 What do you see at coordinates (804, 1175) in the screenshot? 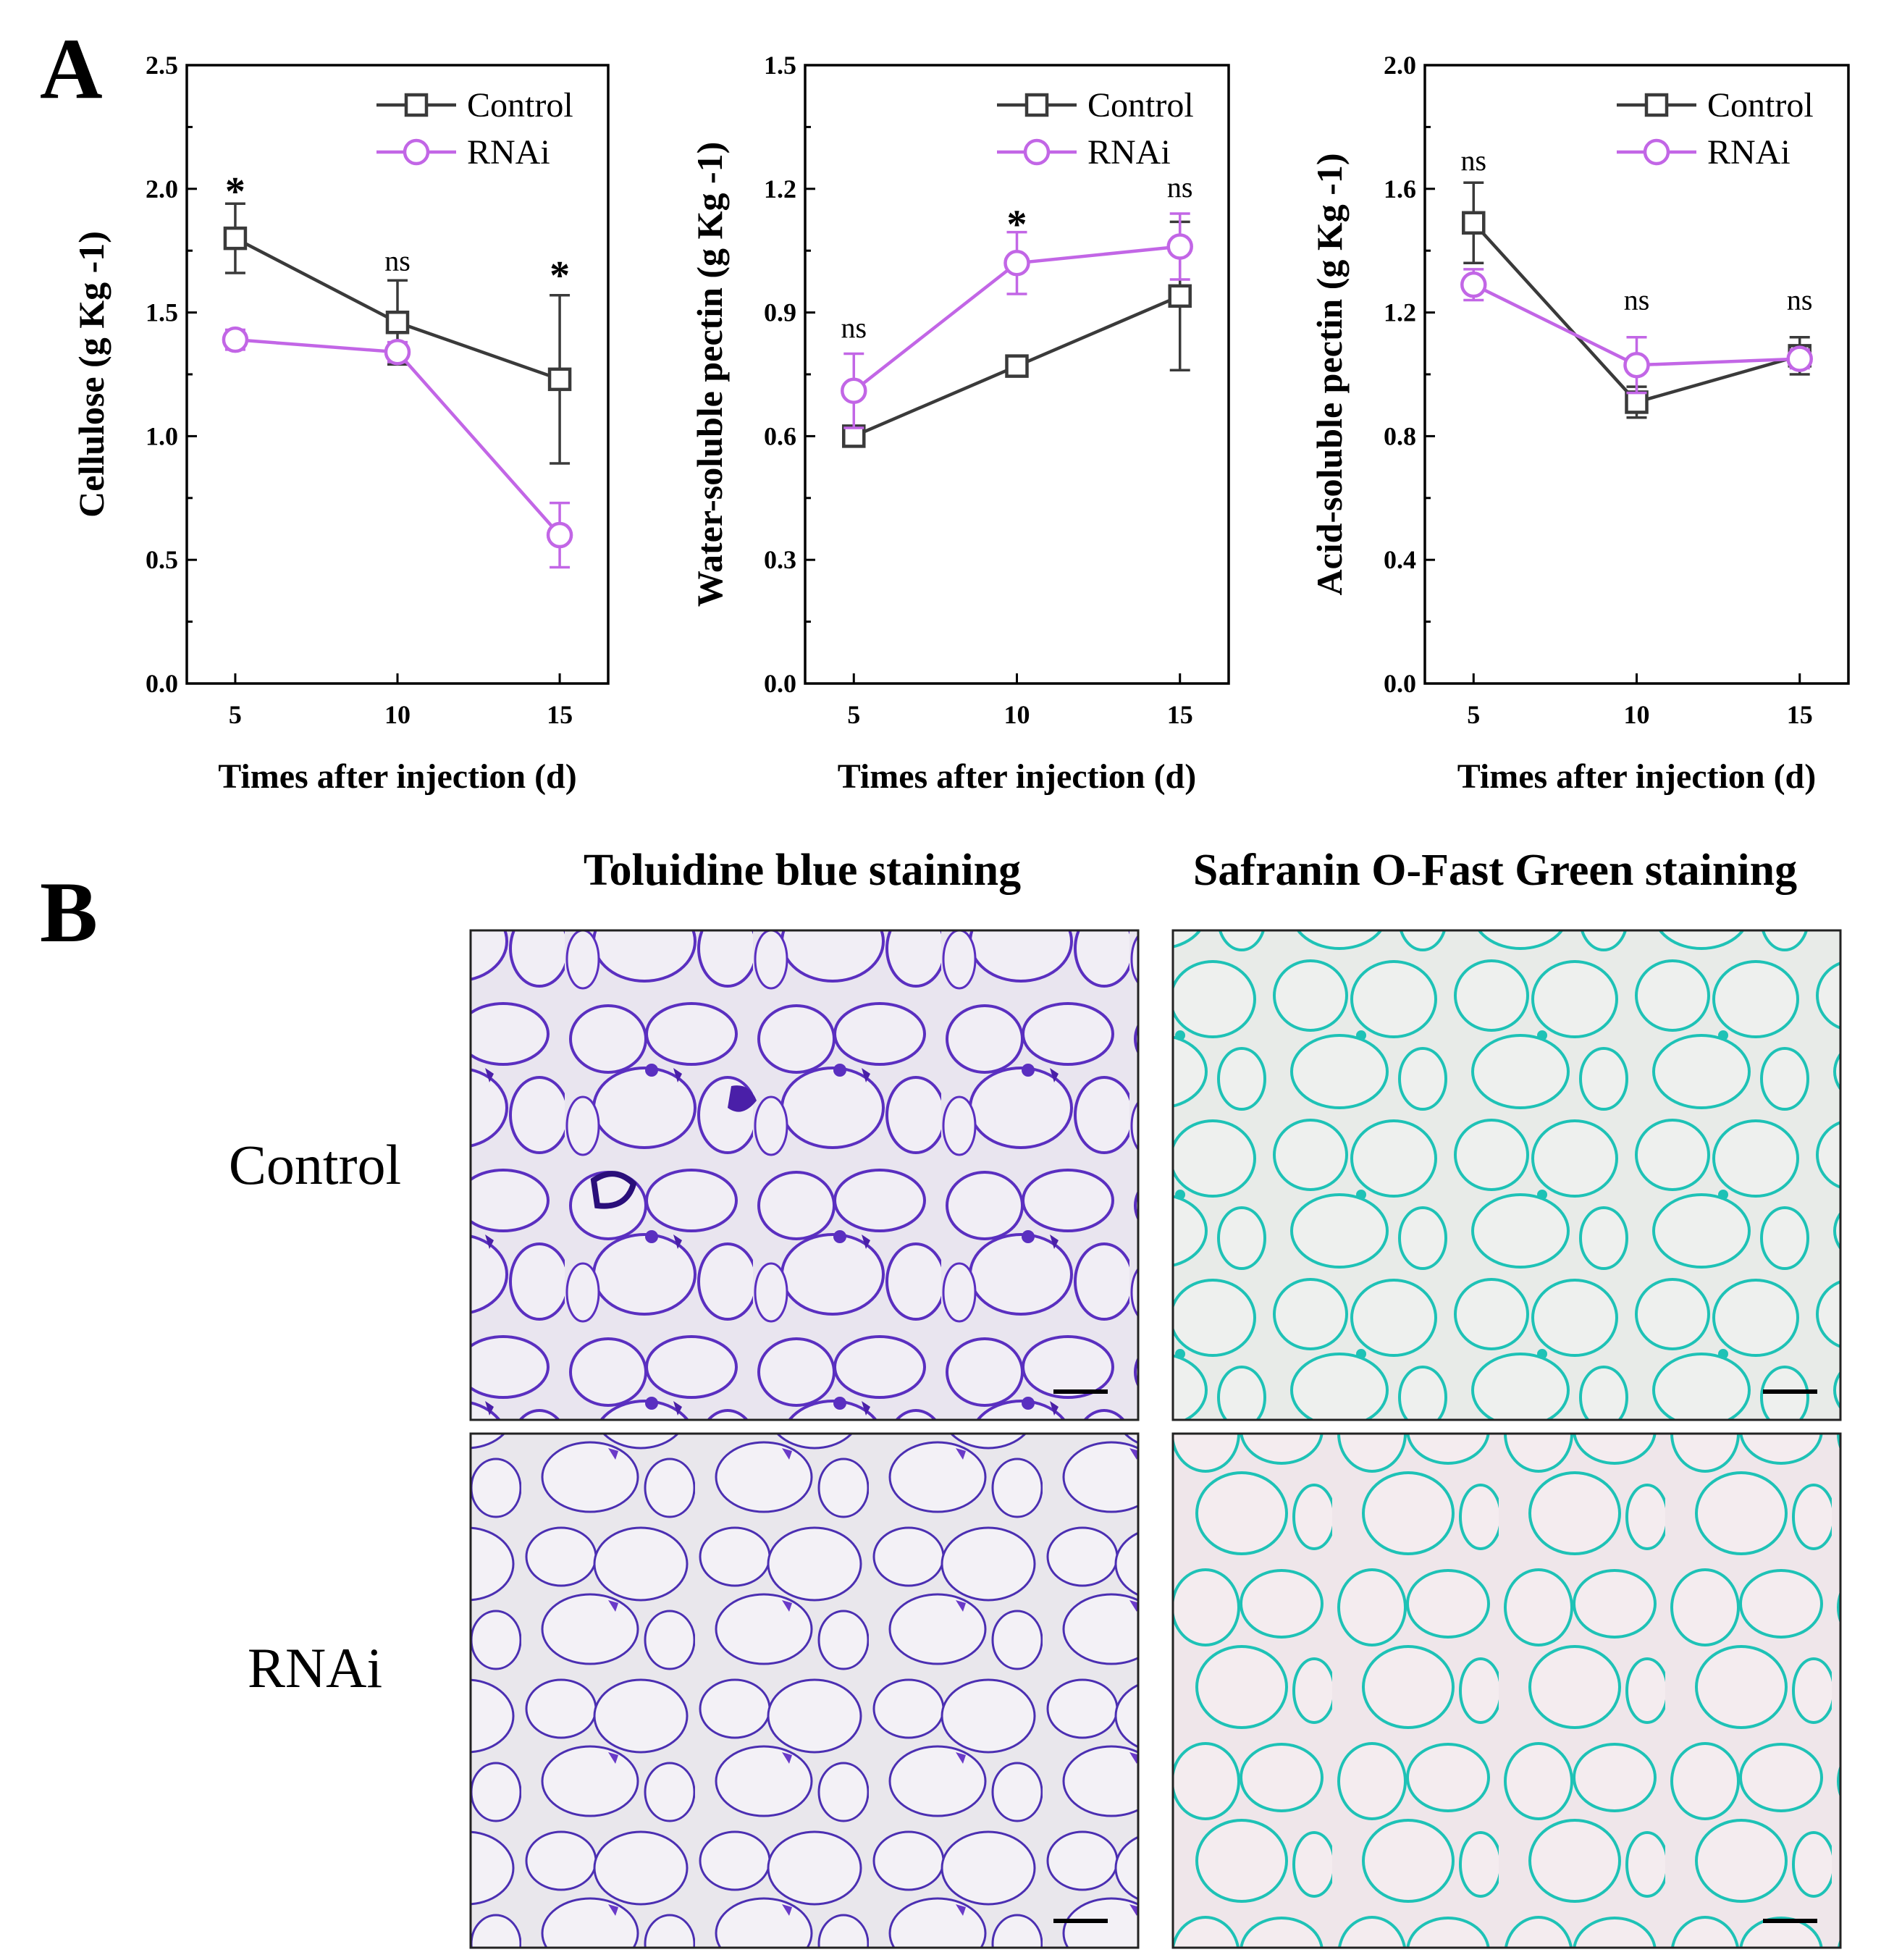
I see `micrograph-toluidine-control` at bounding box center [804, 1175].